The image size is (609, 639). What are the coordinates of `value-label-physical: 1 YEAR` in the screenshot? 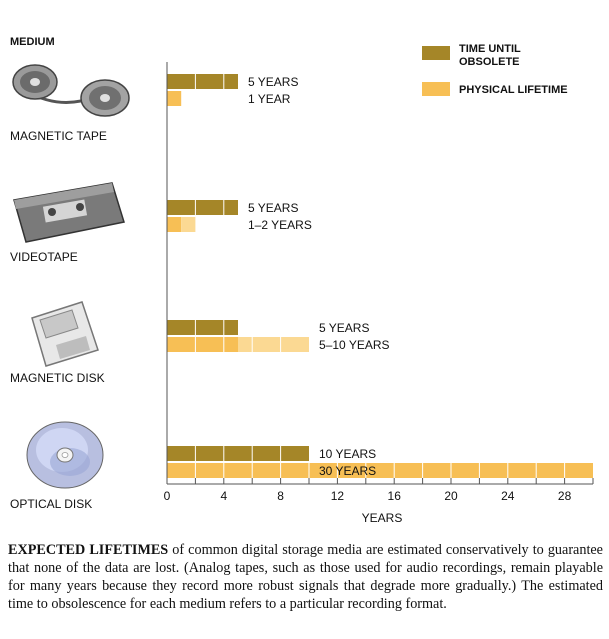 It's located at (269, 99).